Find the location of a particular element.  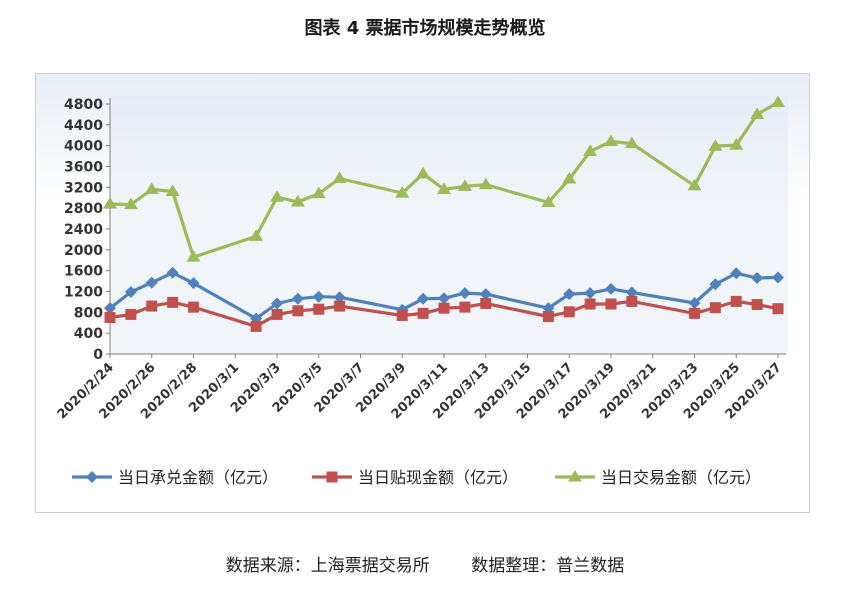

data-source: 数据来源：上海票据交易所 is located at coordinates (327, 566).